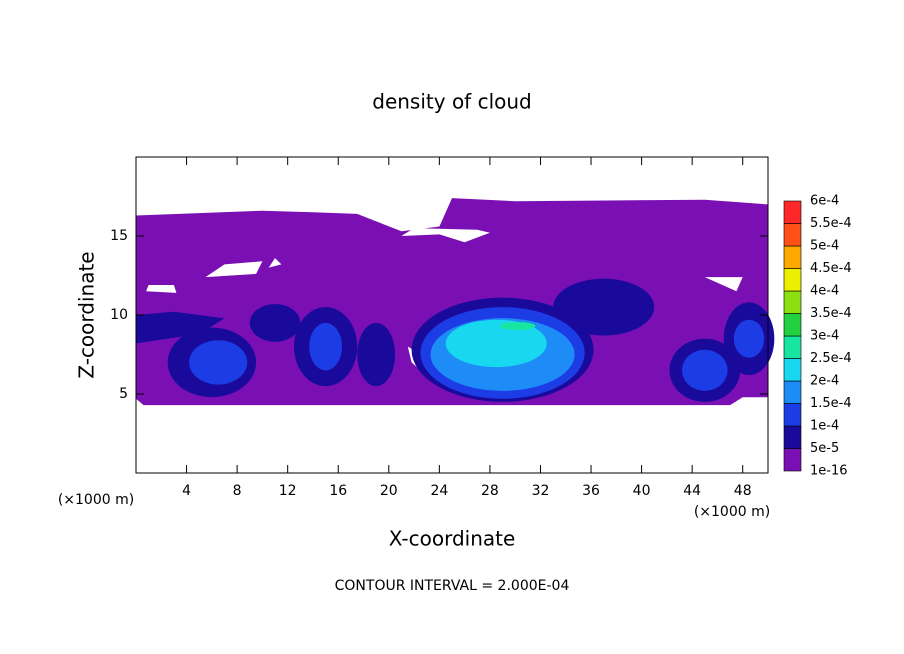 This screenshot has height=654, width=904. Describe the element at coordinates (824, 426) in the screenshot. I see `colorbar-label: 1e-4` at that location.